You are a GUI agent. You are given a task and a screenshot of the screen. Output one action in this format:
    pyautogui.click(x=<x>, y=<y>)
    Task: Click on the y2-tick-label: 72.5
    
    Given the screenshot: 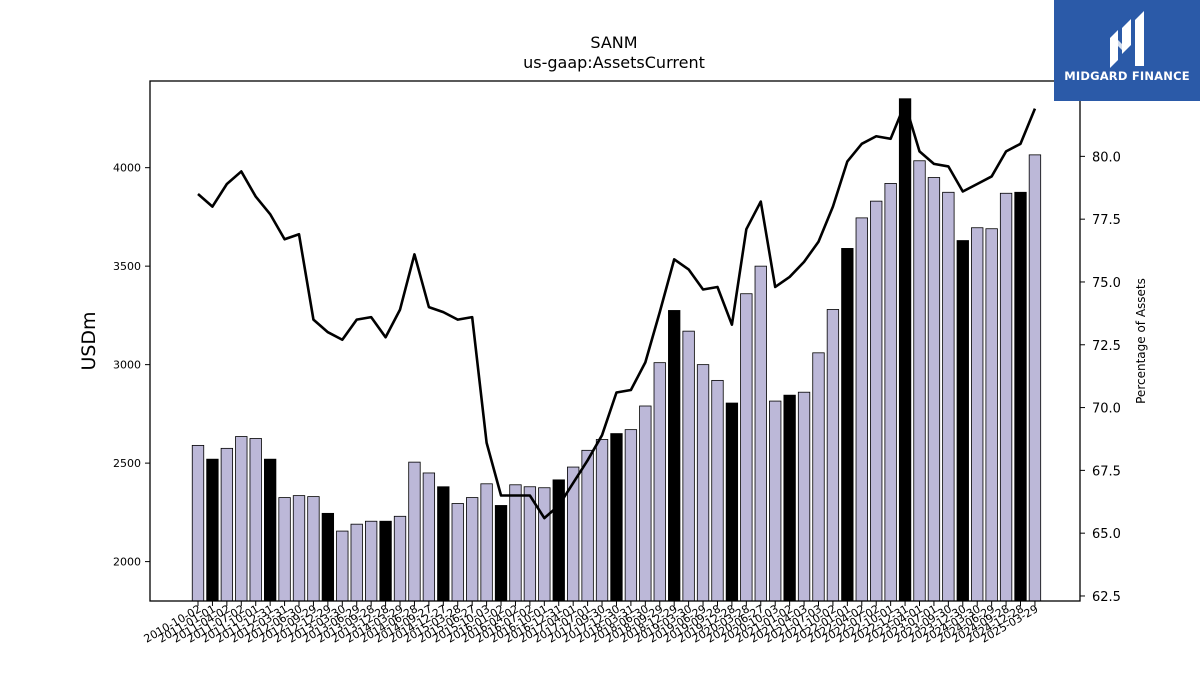 What is the action you would take?
    pyautogui.click(x=1106, y=346)
    